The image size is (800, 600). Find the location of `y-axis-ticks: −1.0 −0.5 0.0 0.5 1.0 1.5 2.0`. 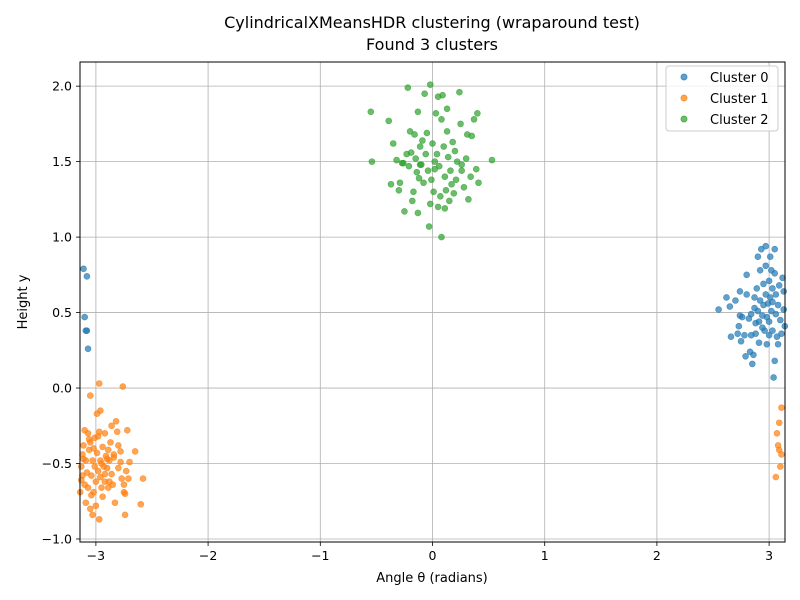

y-axis-ticks: −1.0 −0.5 0.0 0.5 1.0 1.5 2.0 is located at coordinates (61, 312).